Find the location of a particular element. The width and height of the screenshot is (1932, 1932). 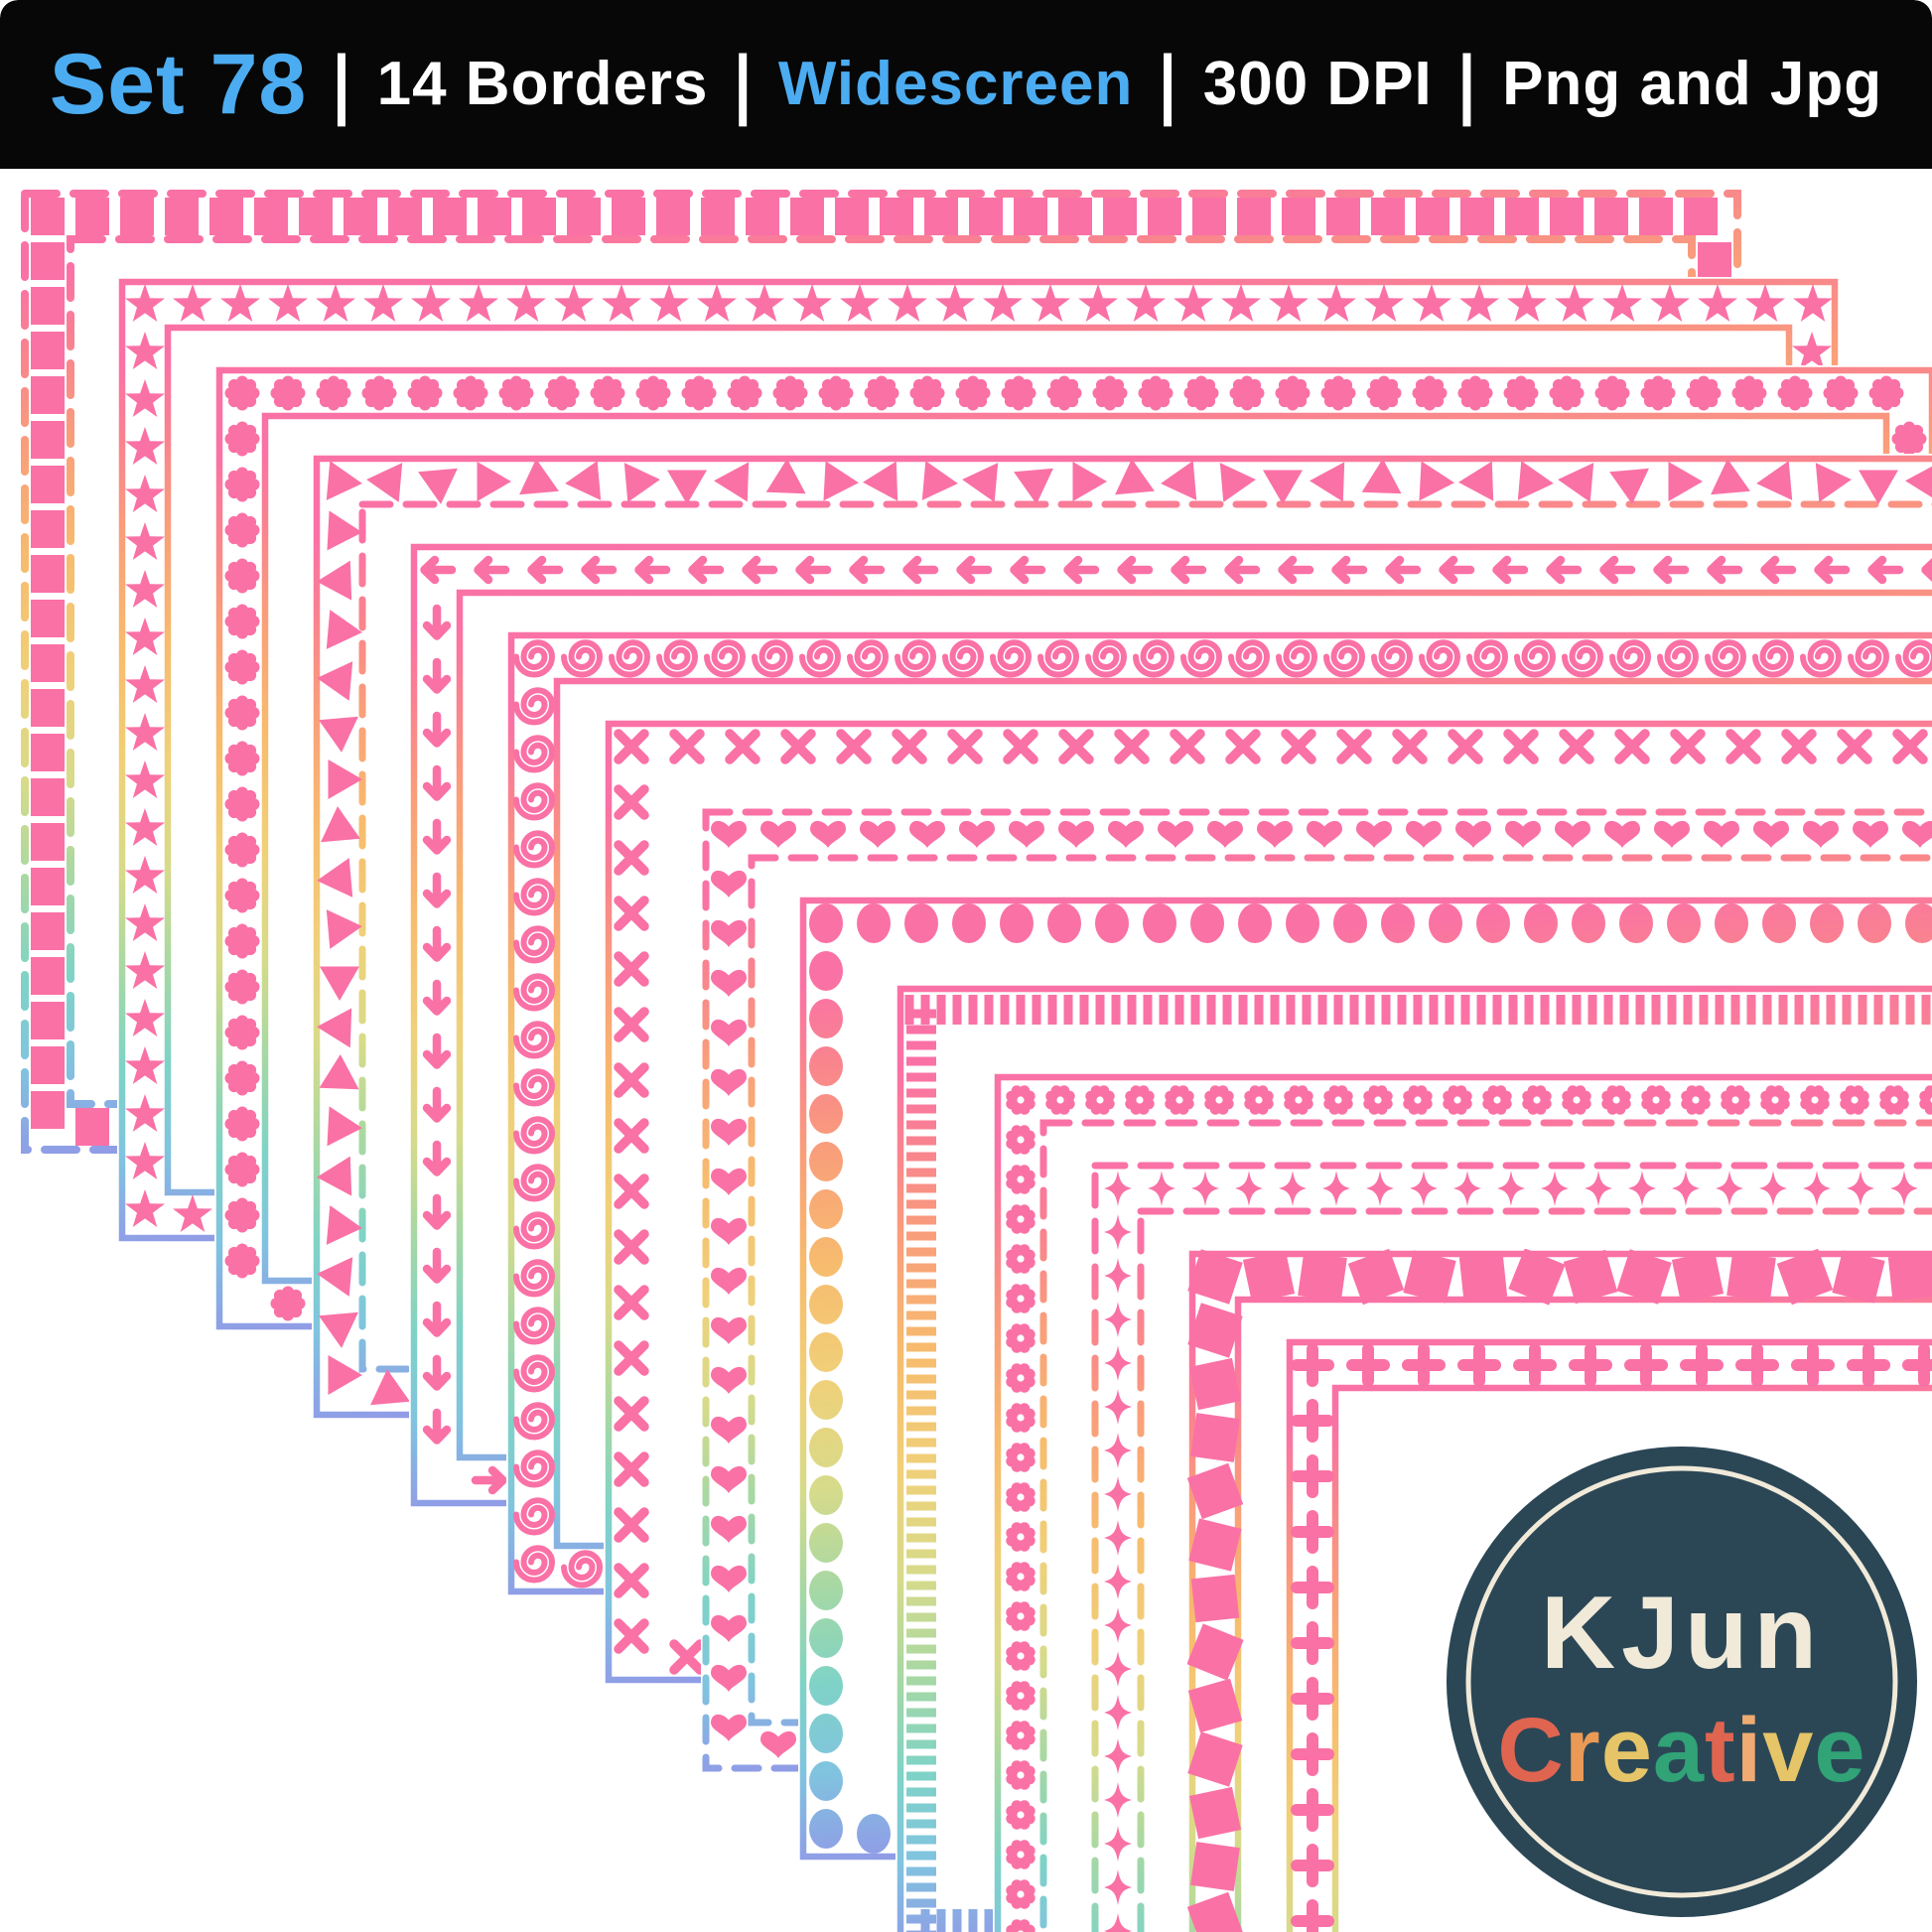

logo-circle is located at coordinates (1682, 1682).